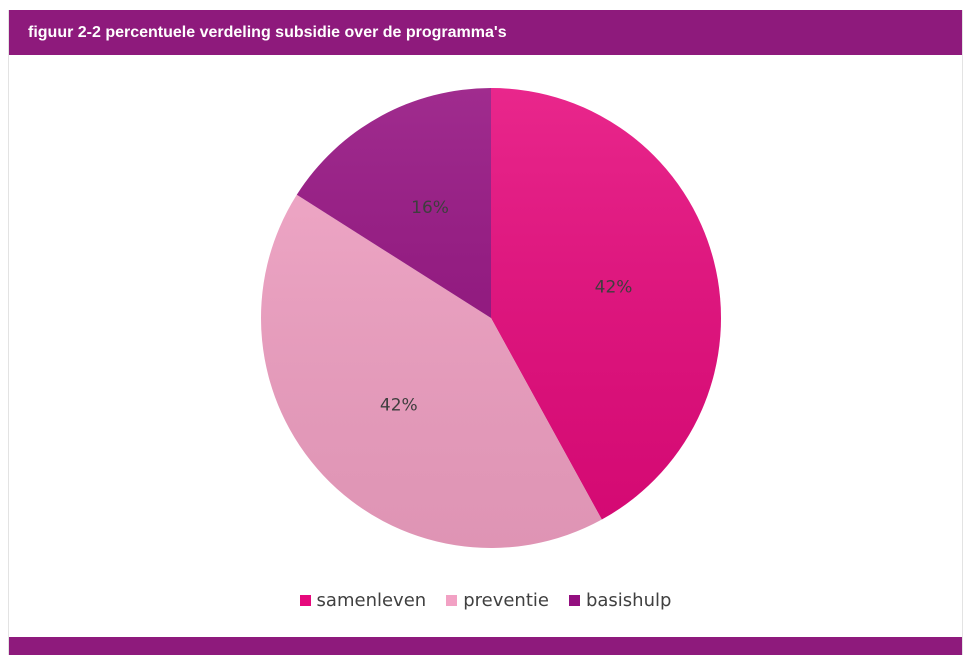  What do you see at coordinates (506, 306) in the screenshot?
I see `pie-labels: 42% 42% 16%` at bounding box center [506, 306].